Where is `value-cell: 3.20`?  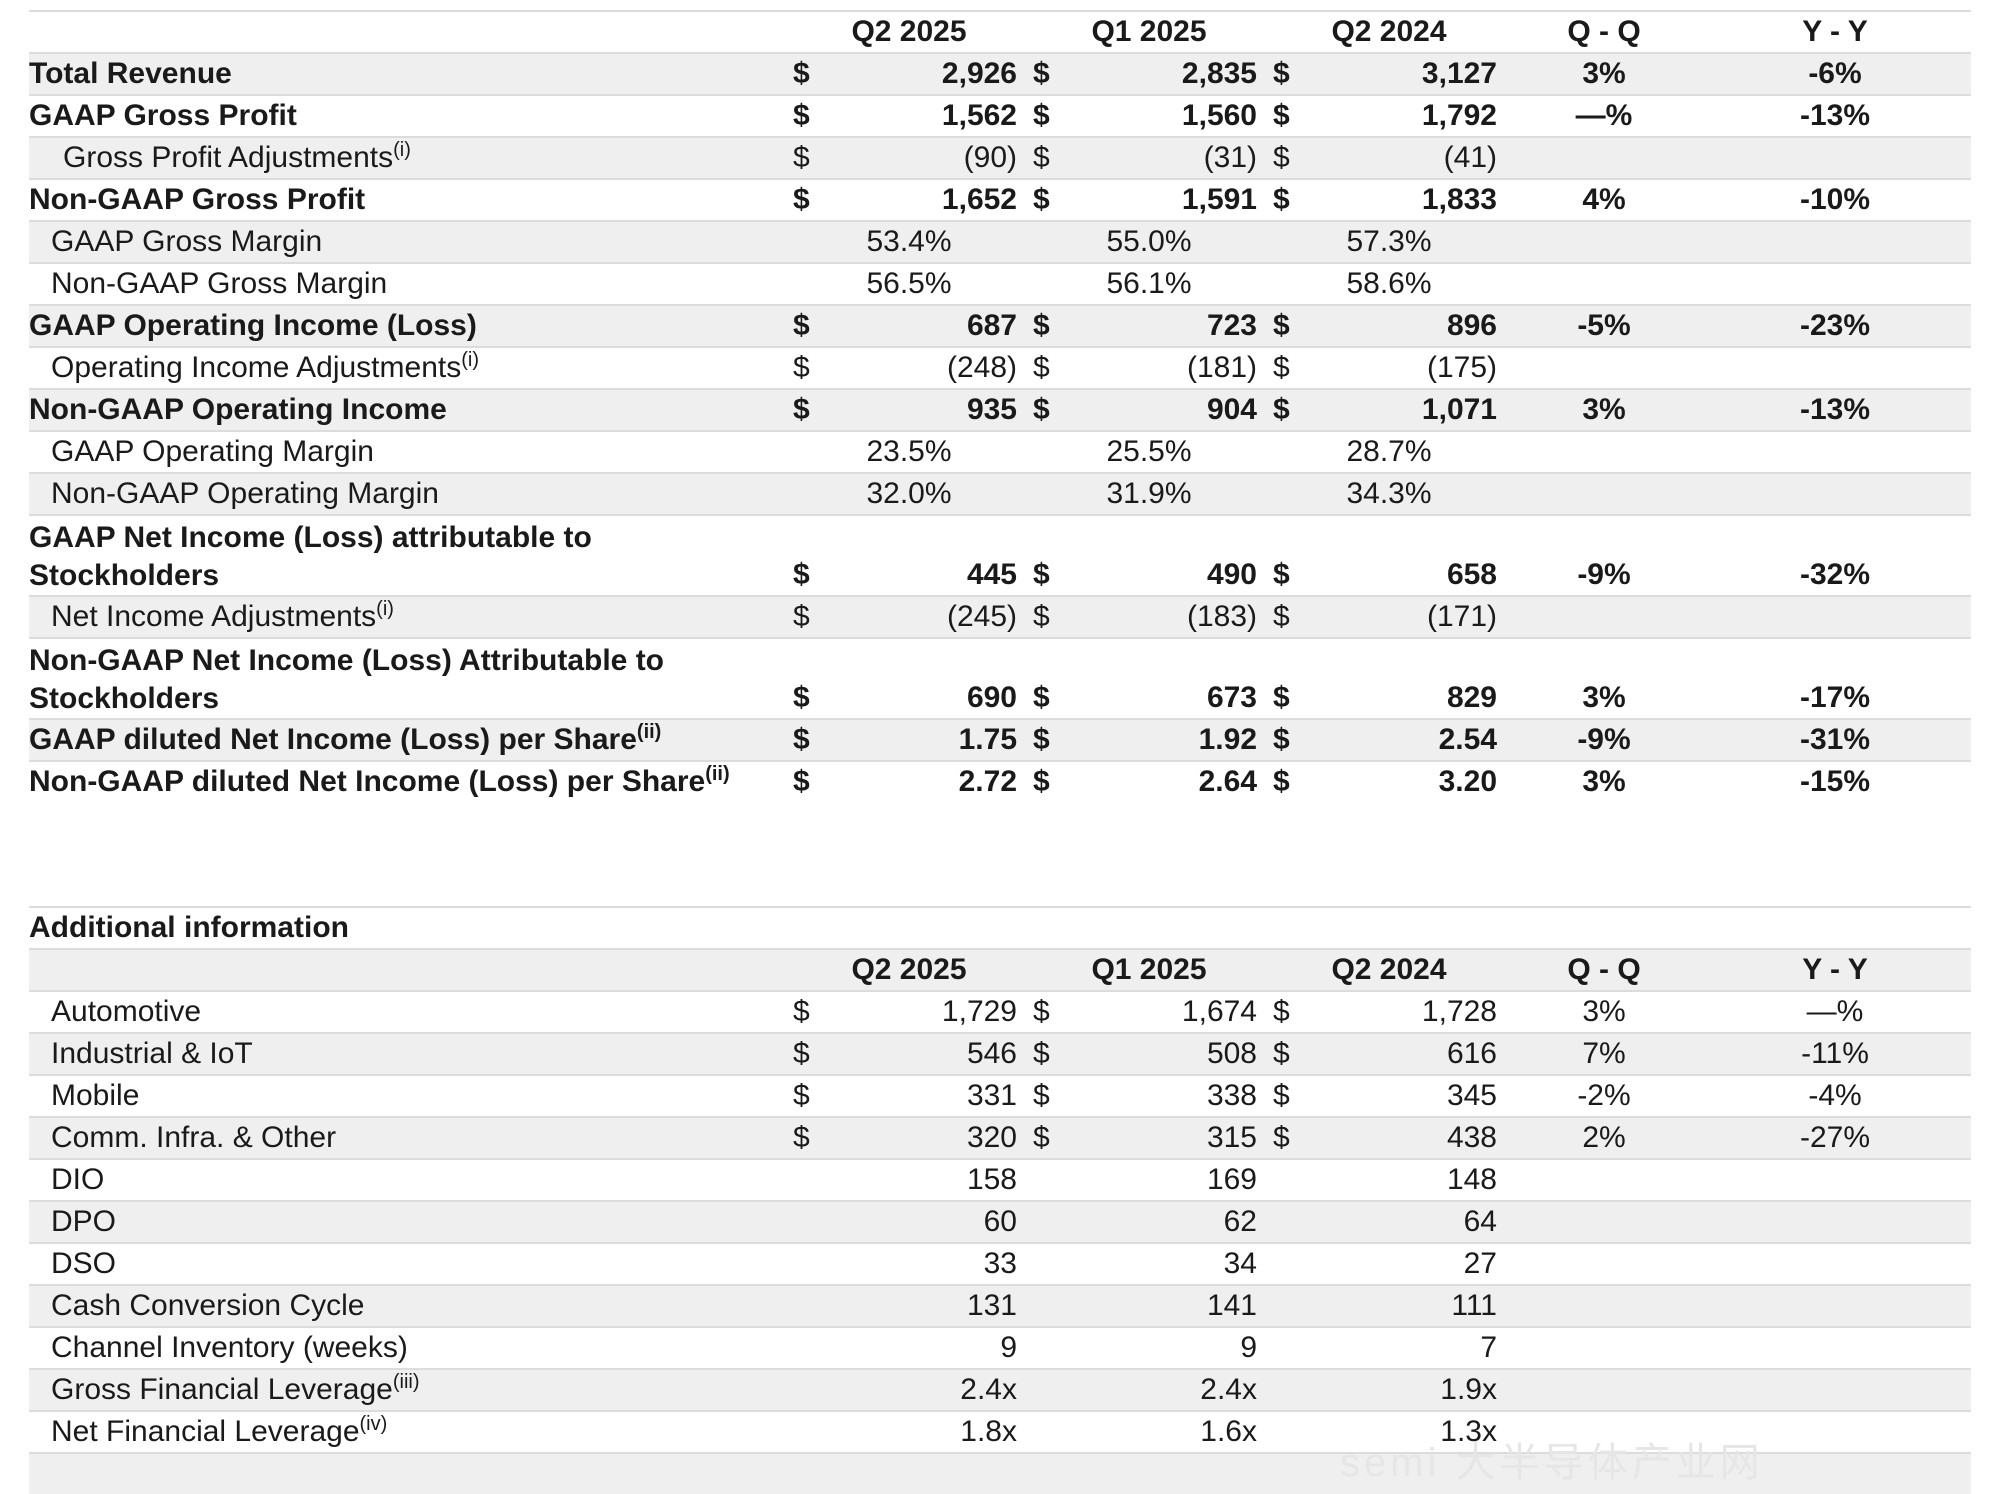 value-cell: 3.20 is located at coordinates (1467, 781).